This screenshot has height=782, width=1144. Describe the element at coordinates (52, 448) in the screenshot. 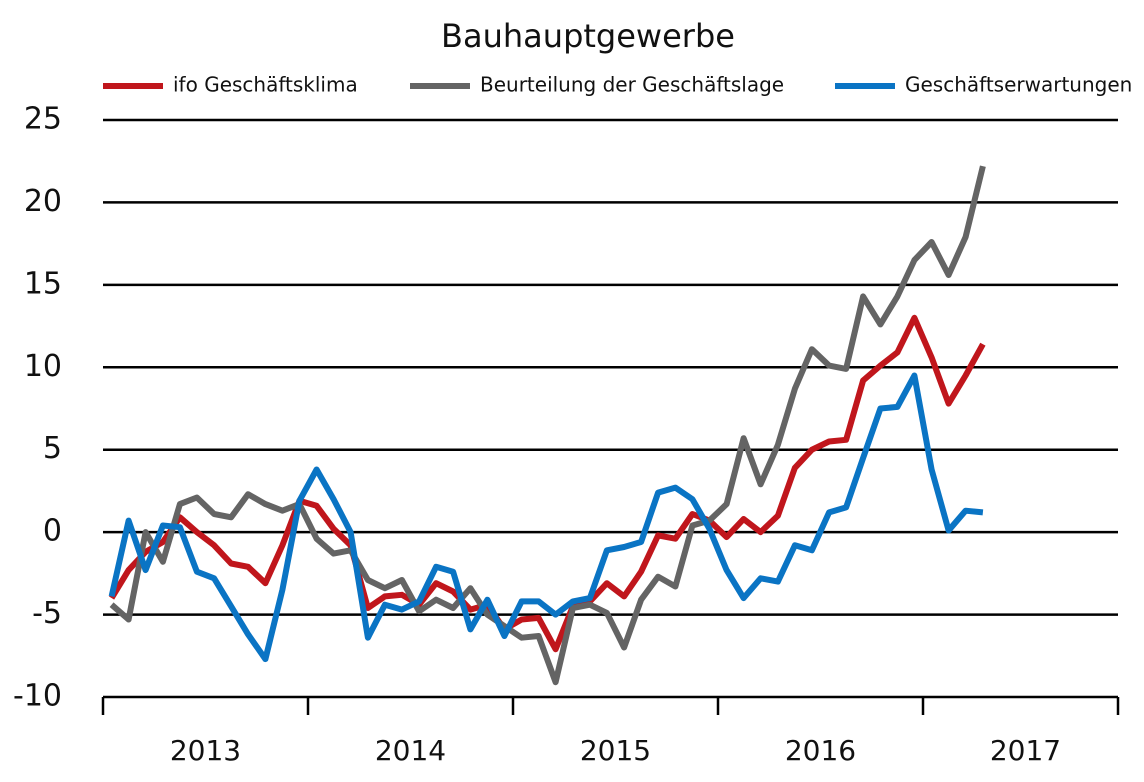

I see `y-tick-label: 5` at that location.